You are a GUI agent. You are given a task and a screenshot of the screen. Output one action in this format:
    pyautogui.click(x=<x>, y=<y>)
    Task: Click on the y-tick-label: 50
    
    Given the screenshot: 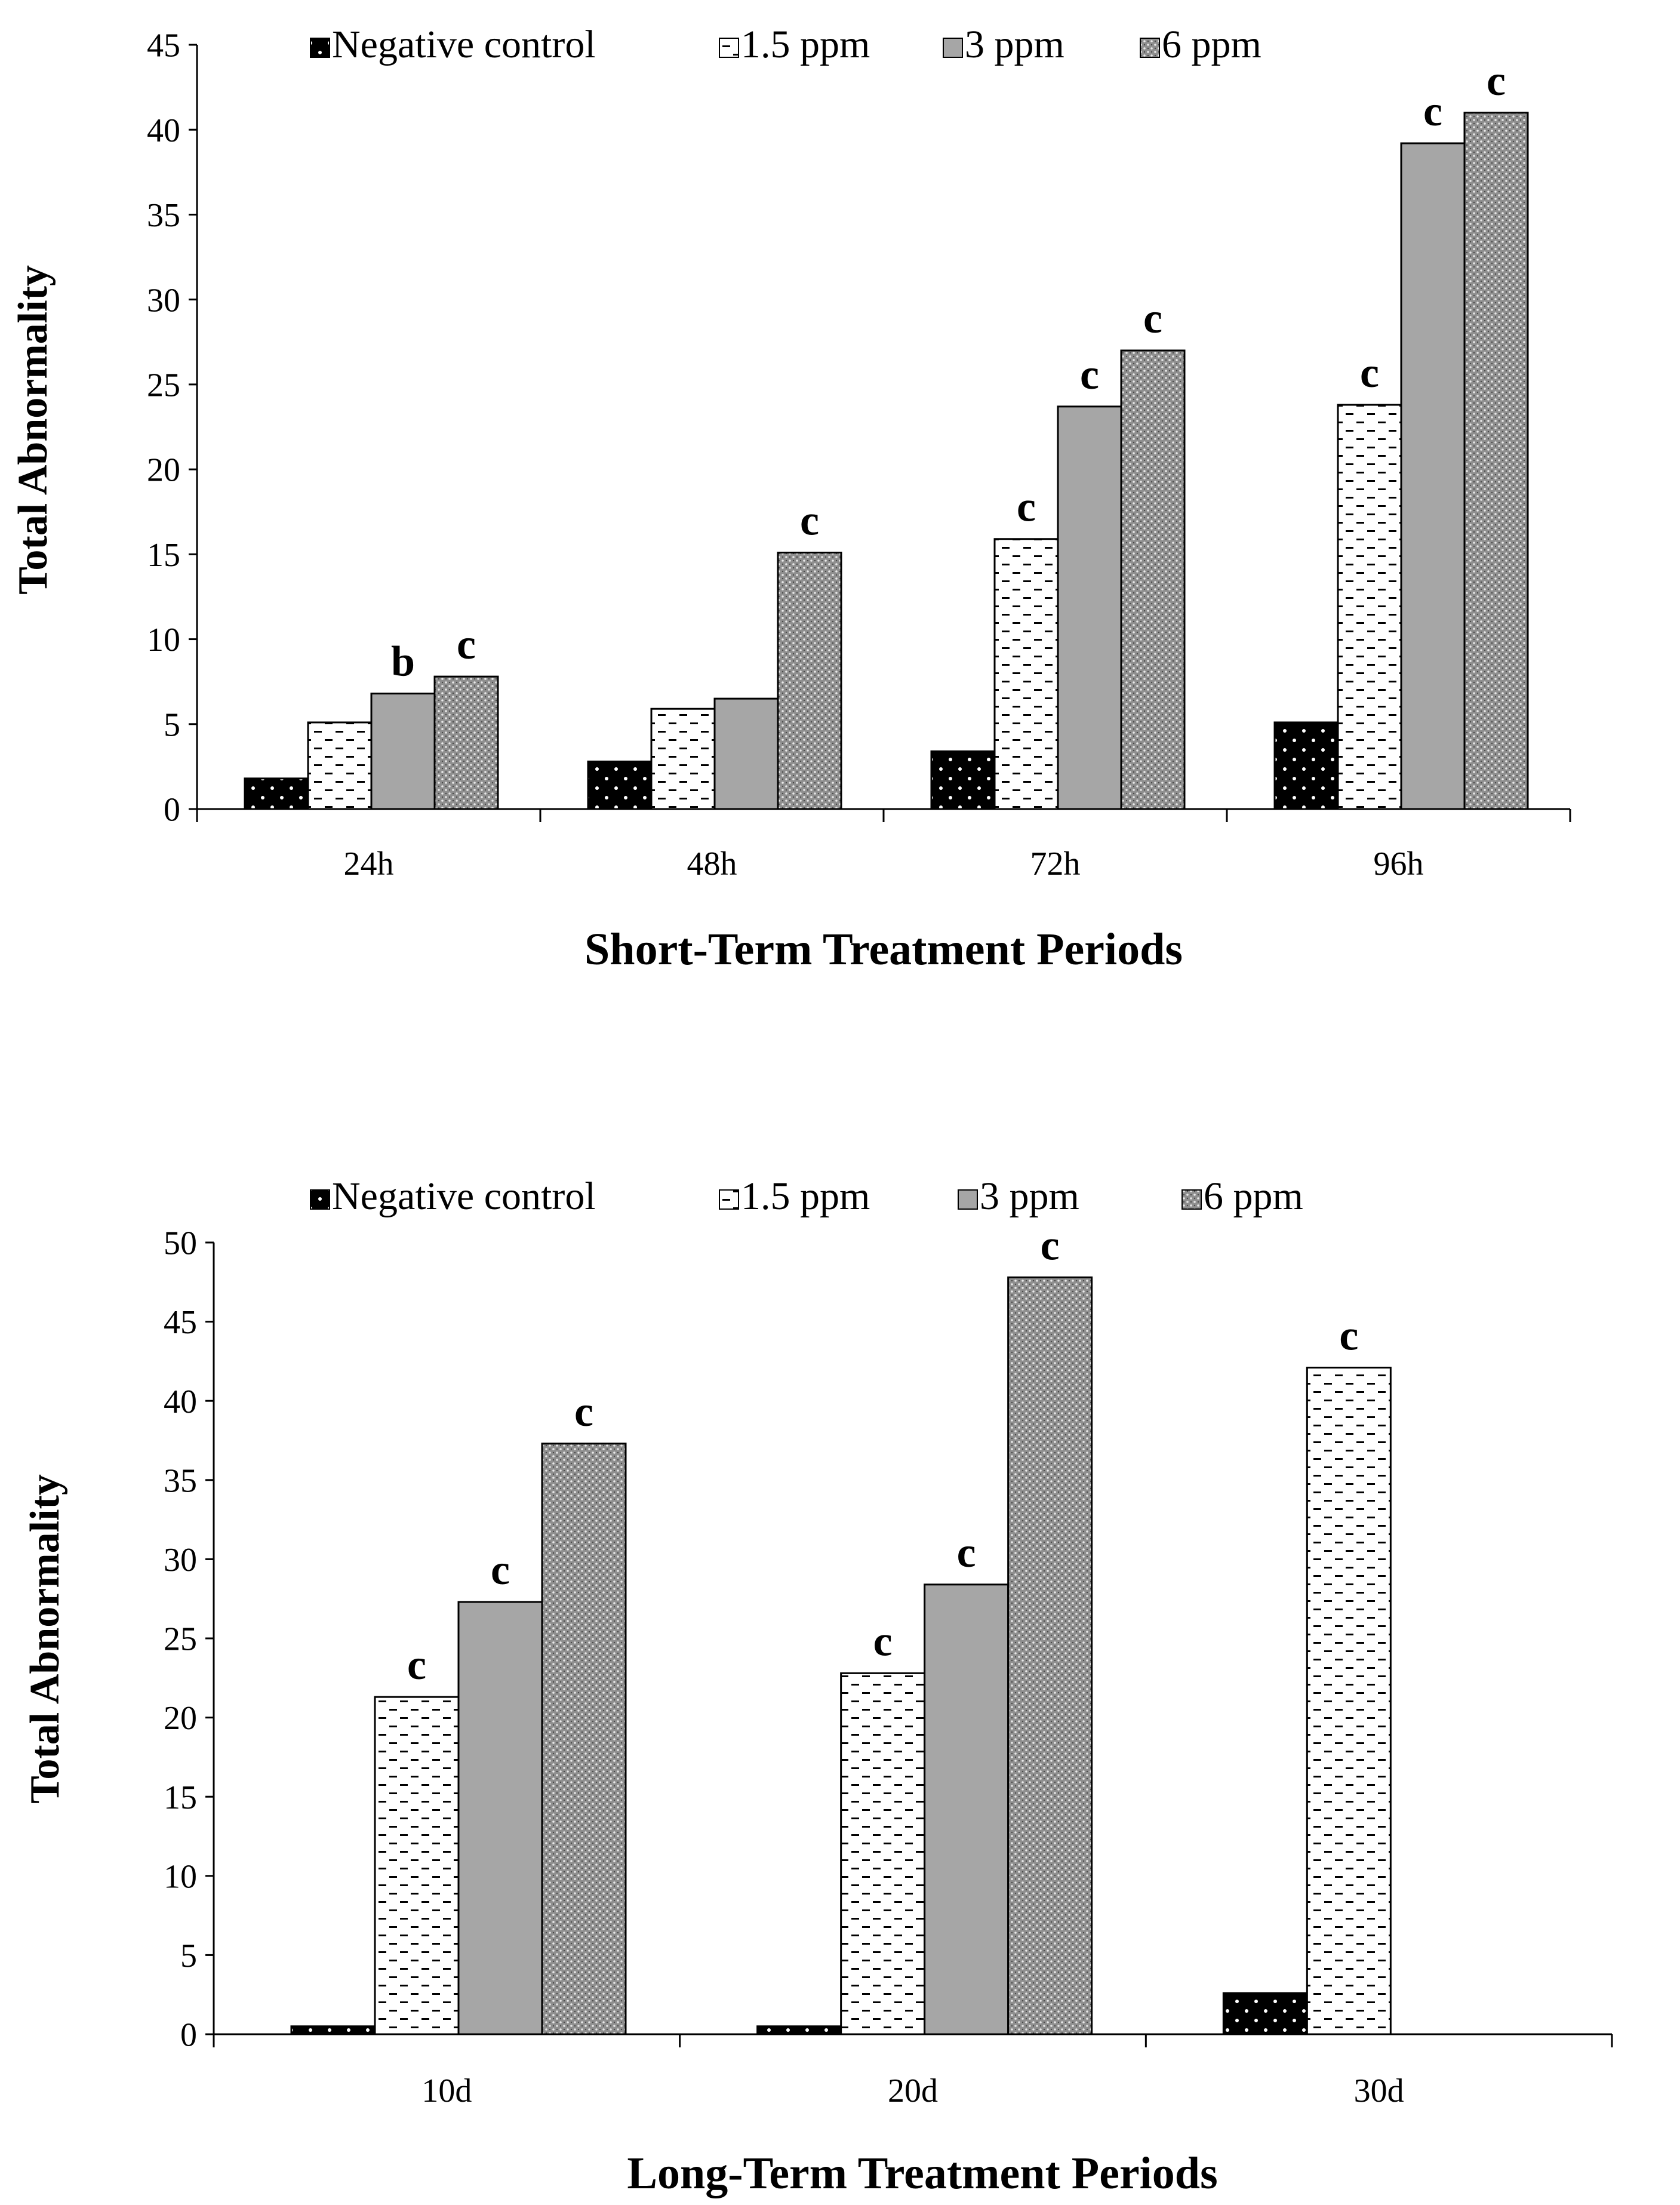 What is the action you would take?
    pyautogui.click(x=180, y=1243)
    